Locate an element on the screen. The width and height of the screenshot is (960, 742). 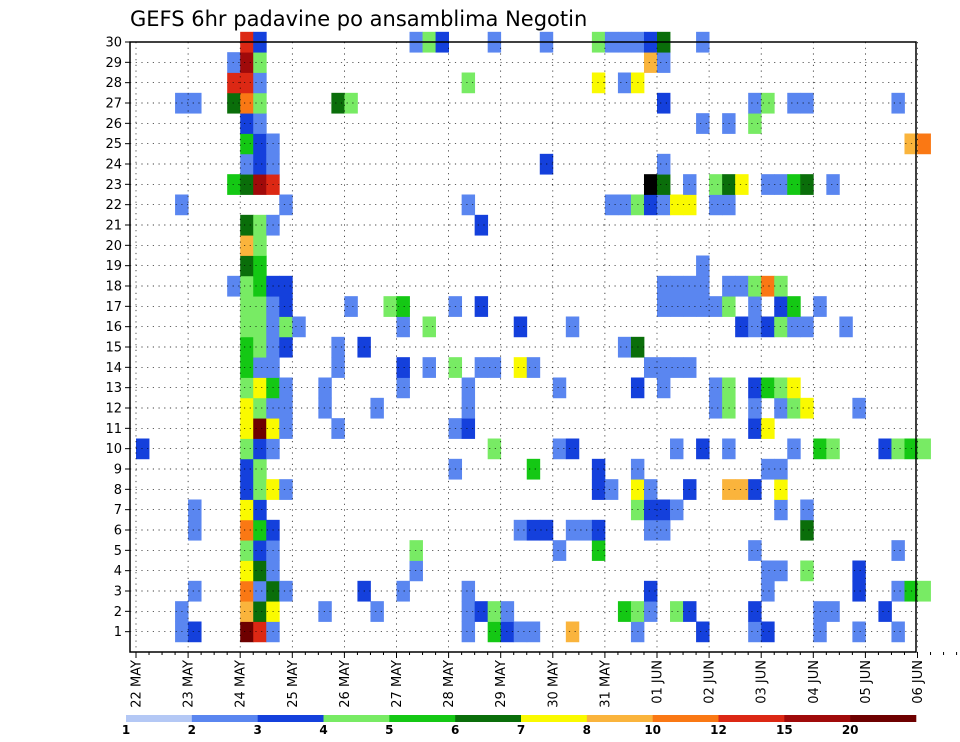
y-tick-label: 24 is located at coordinates (113, 165).